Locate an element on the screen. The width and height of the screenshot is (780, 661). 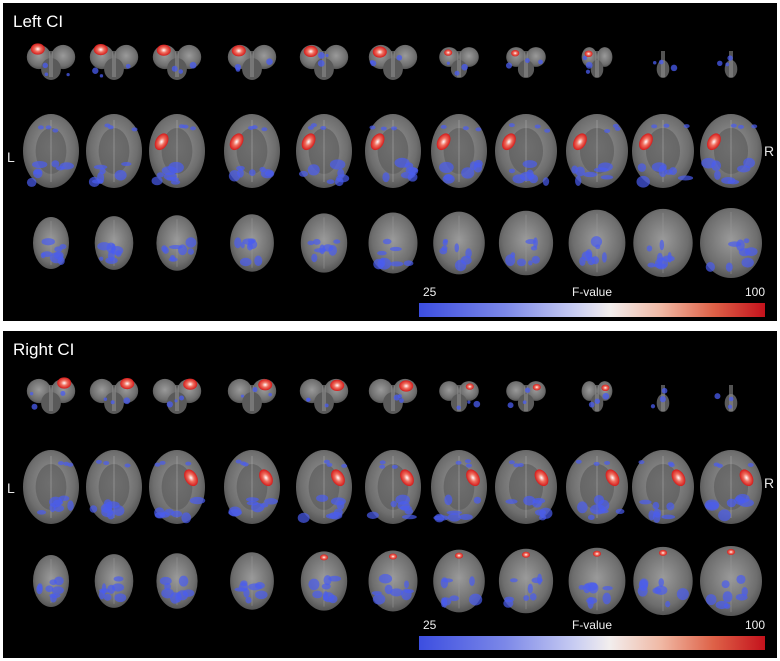
panel-title: Right CI is located at coordinates (44, 349).